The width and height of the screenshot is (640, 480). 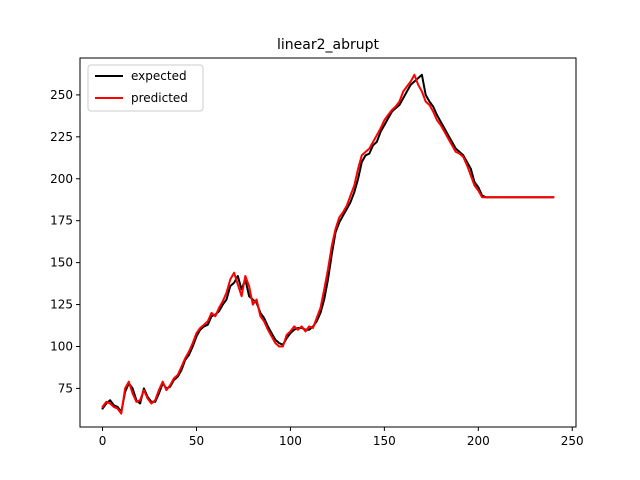 I want to click on legend: expected predicted, so click(x=145, y=88).